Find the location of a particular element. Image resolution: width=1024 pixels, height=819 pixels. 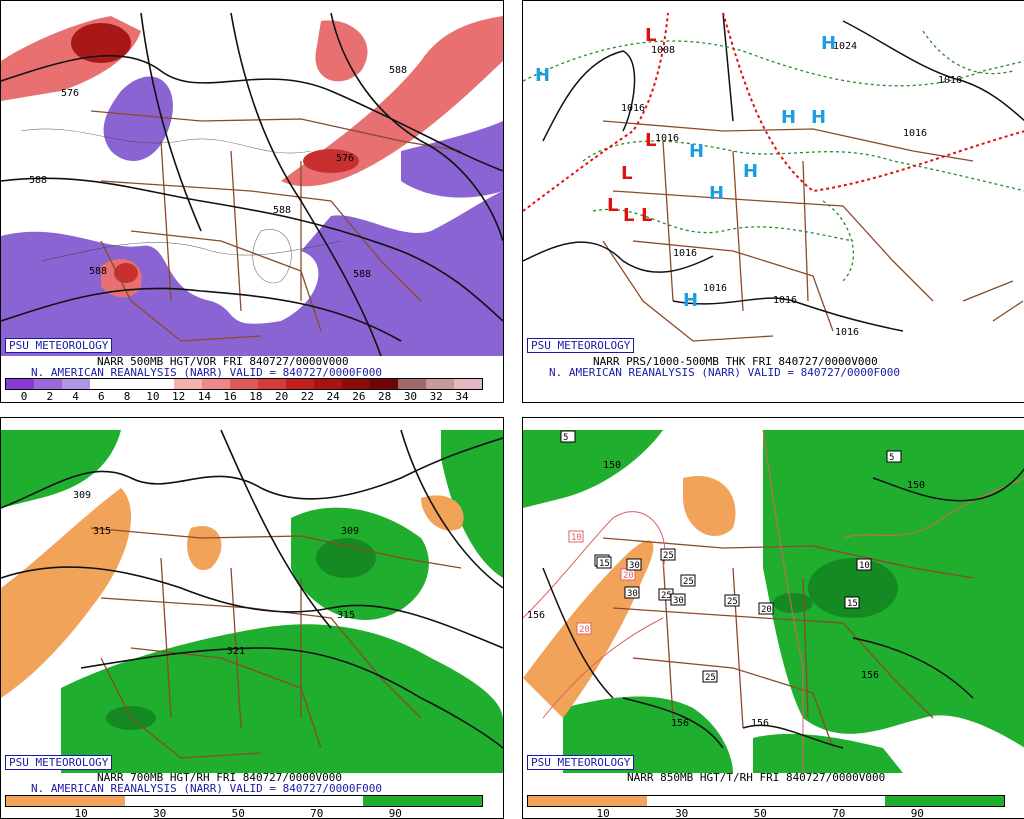

height-contour-label: 156 is located at coordinates (760, 723).